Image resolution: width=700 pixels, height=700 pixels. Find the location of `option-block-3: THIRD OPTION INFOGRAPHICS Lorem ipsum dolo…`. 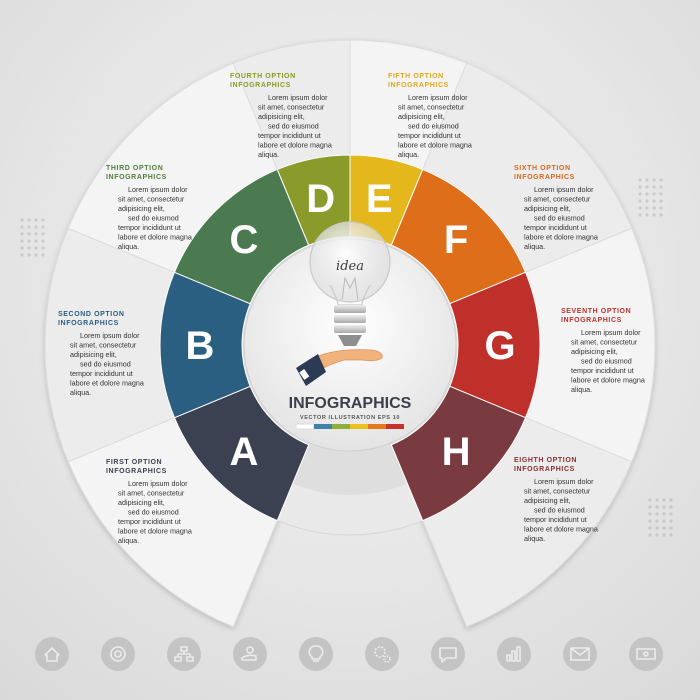

option-block-3: THIRD OPTION INFOGRAPHICS Lorem ipsum dolo… is located at coordinates (149, 208).